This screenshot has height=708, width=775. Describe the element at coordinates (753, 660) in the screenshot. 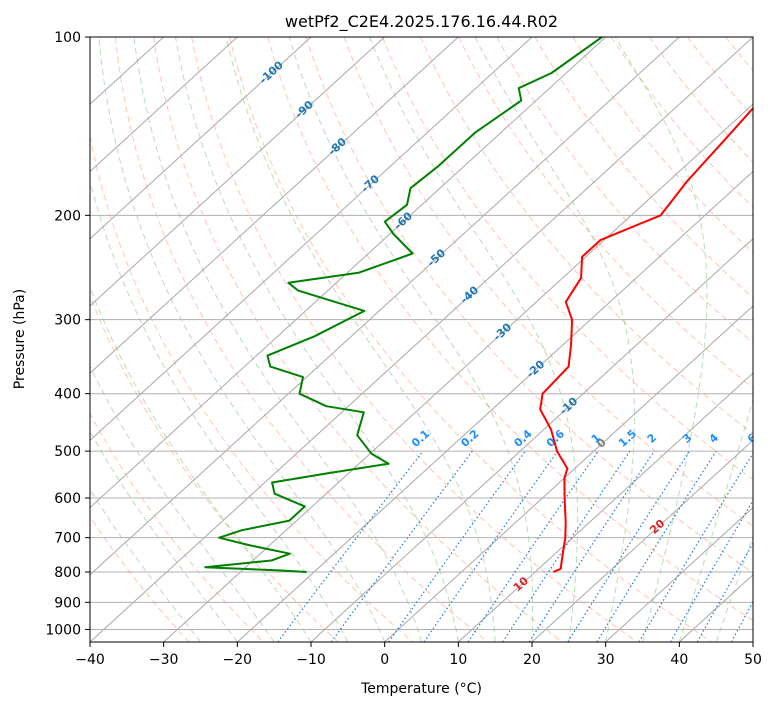

I see `x-tick-label: 50` at that location.